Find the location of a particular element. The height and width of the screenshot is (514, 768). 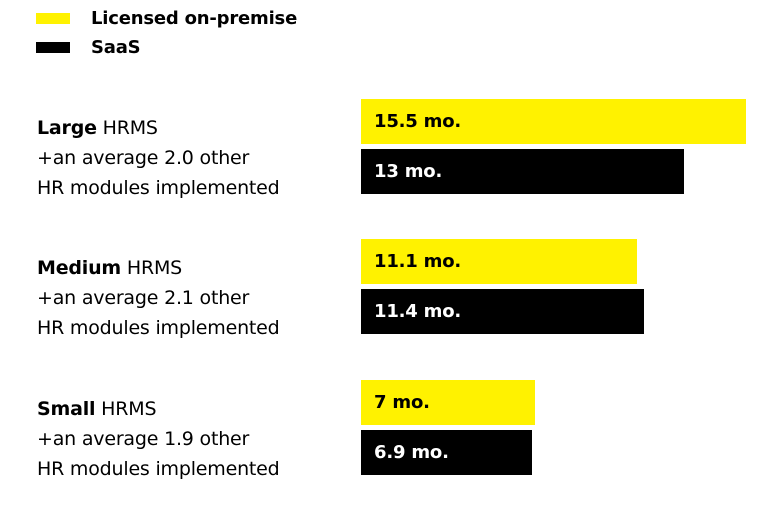

legend-label-saas: SaaS is located at coordinates (116, 47).